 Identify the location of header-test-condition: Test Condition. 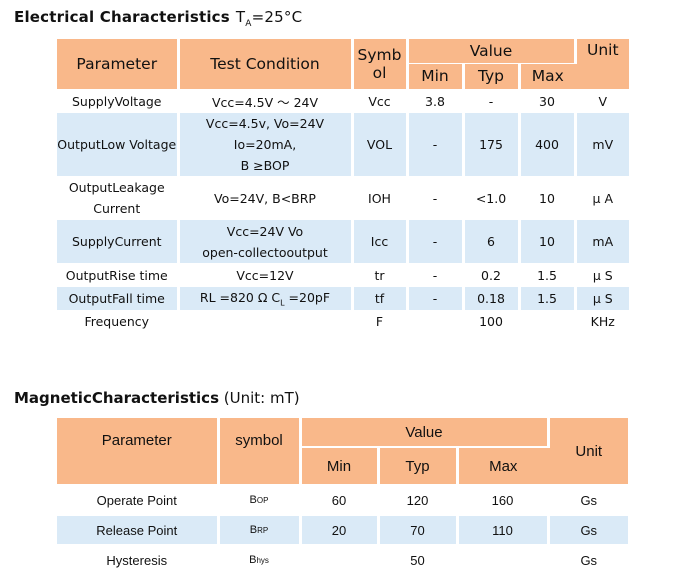
(266, 64).